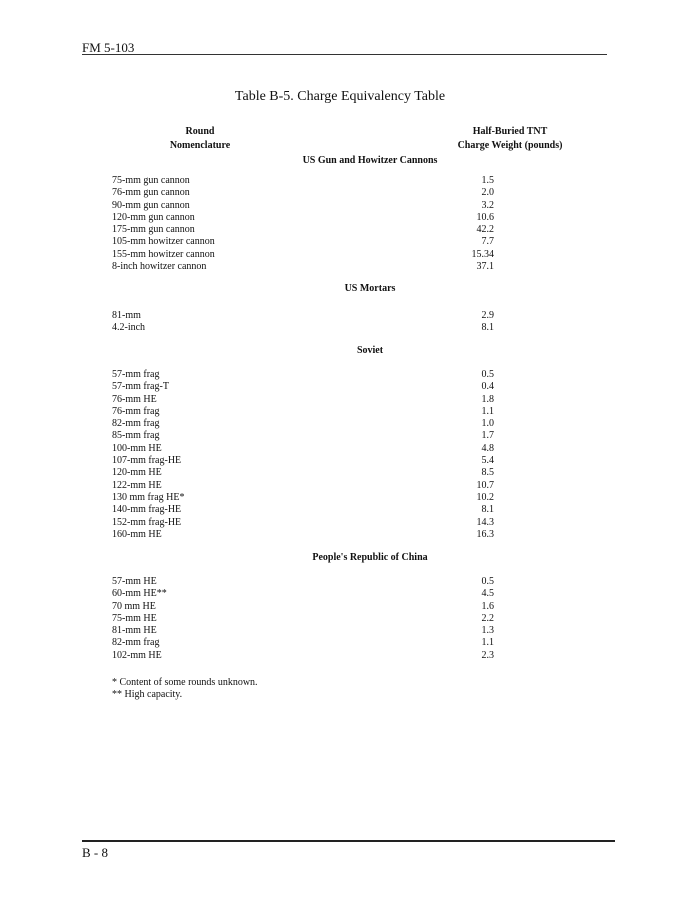 This screenshot has width=695, height=899. Describe the element at coordinates (488, 424) in the screenshot. I see `charge-weight: 1.0` at that location.